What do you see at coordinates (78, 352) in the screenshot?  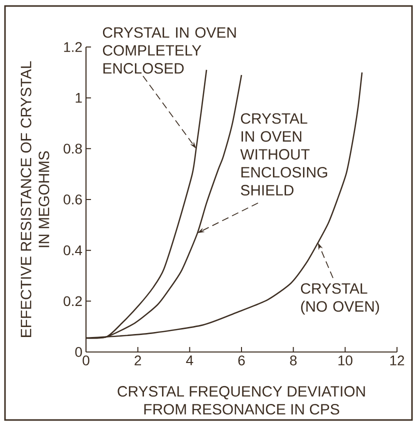 I see `y-tick-label: 0` at bounding box center [78, 352].